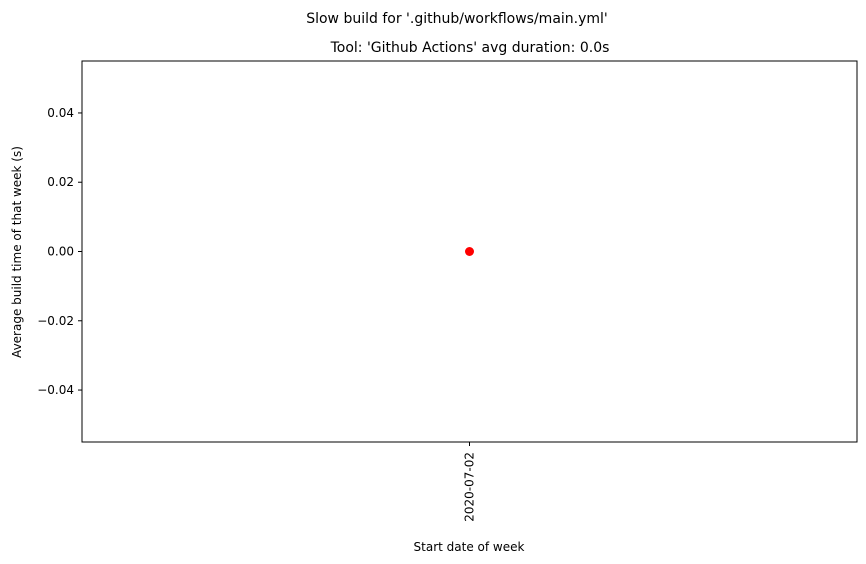 The width and height of the screenshot is (866, 564). I want to click on data-point, so click(469, 251).